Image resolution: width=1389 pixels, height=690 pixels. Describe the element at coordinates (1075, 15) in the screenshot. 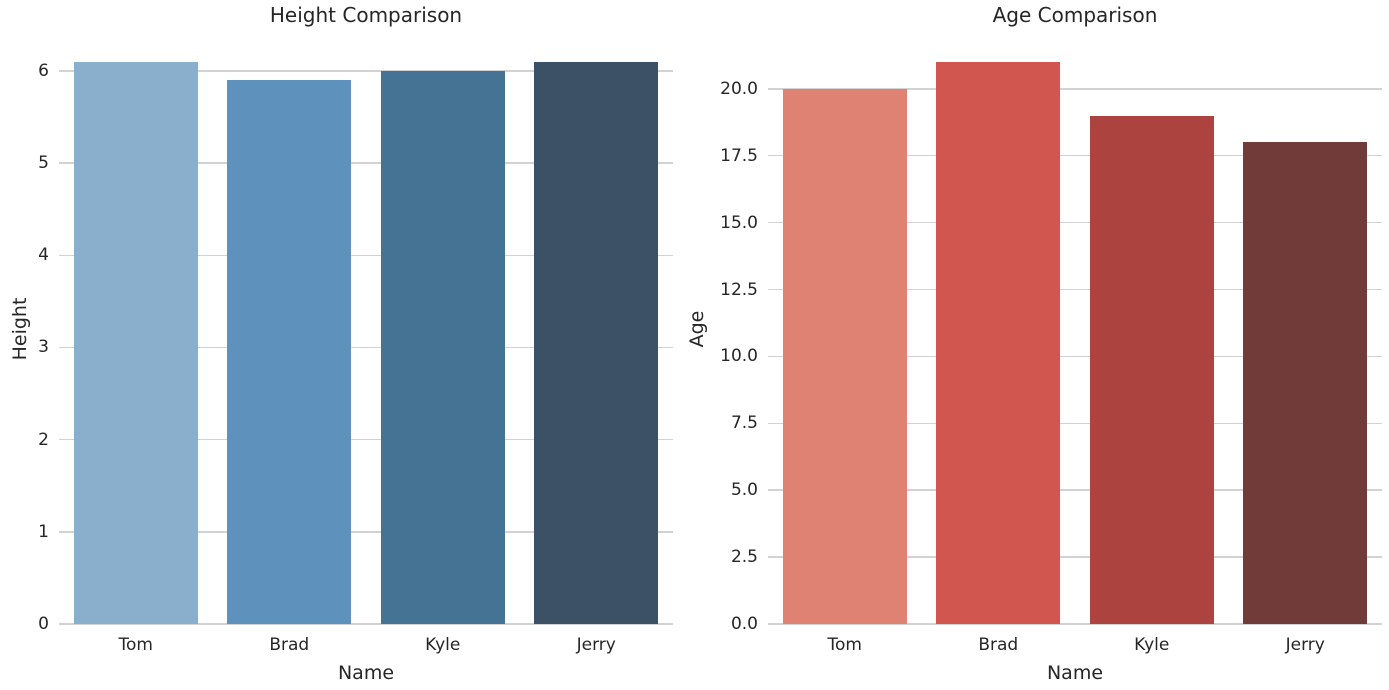

I see `chart-title: Age Comparison` at that location.